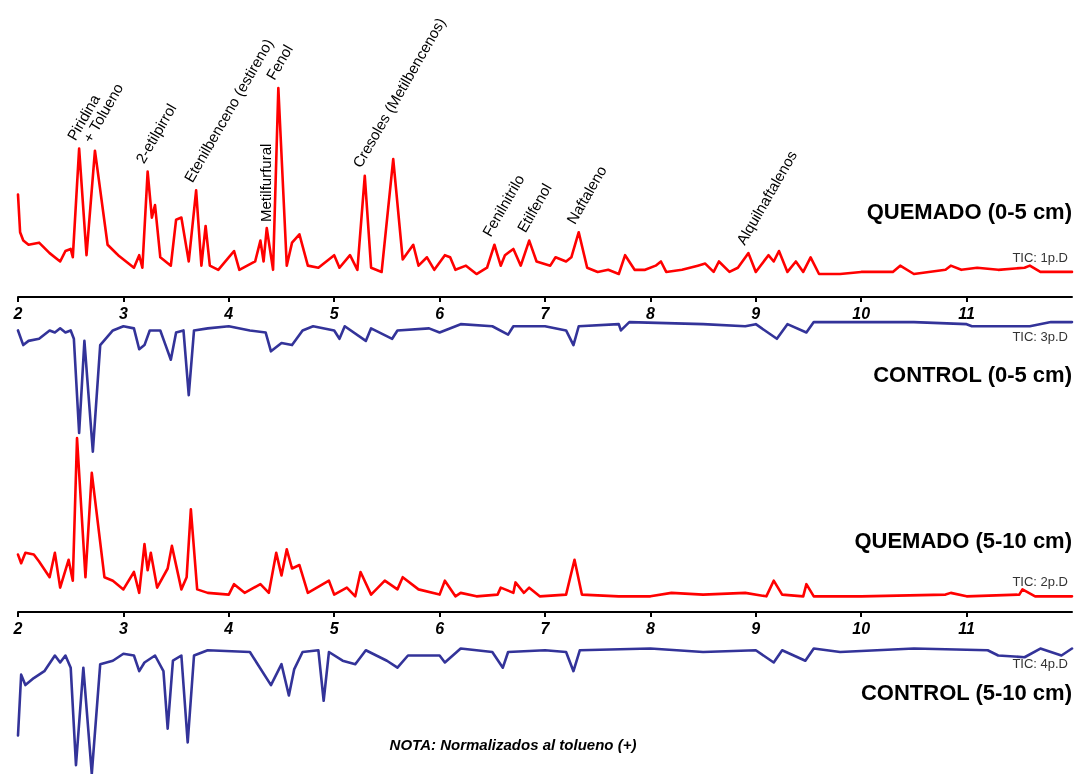 The width and height of the screenshot is (1080, 774). What do you see at coordinates (265, 183) in the screenshot?
I see `annotation: Metilfurfural` at bounding box center [265, 183].